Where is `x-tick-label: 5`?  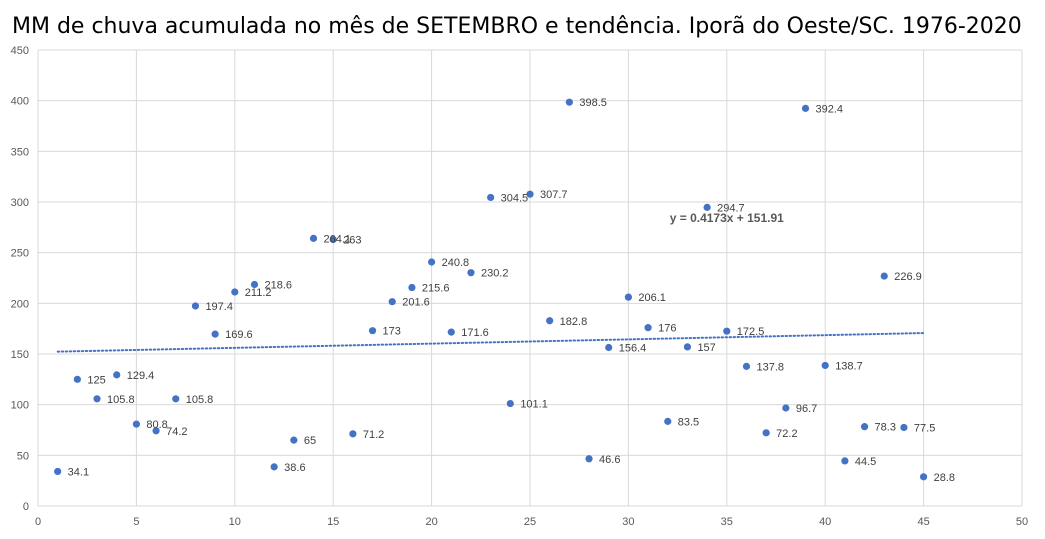 x-tick-label: 5 is located at coordinates (136, 522).